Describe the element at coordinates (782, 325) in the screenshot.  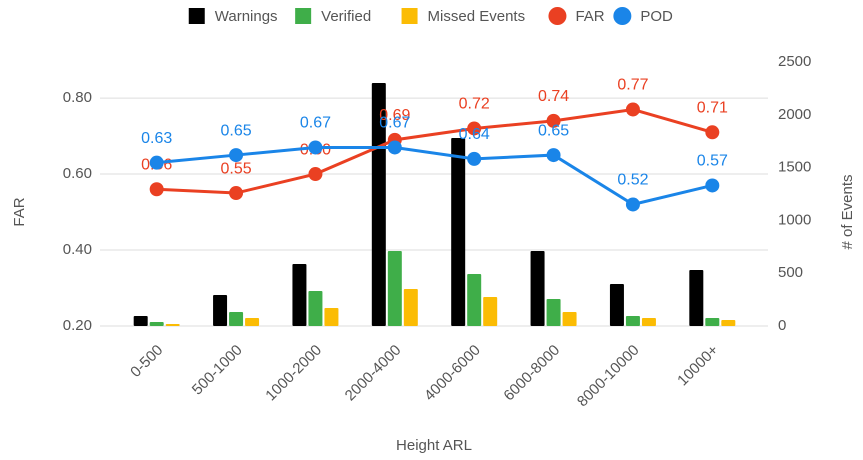
I see `y2-tick-label: 0` at that location.